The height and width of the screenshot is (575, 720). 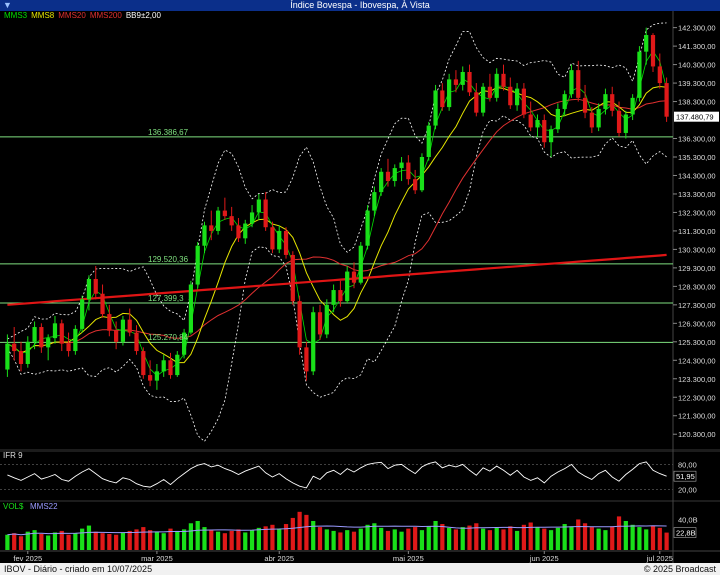 I want to click on ifr-line, so click(x=337, y=475).